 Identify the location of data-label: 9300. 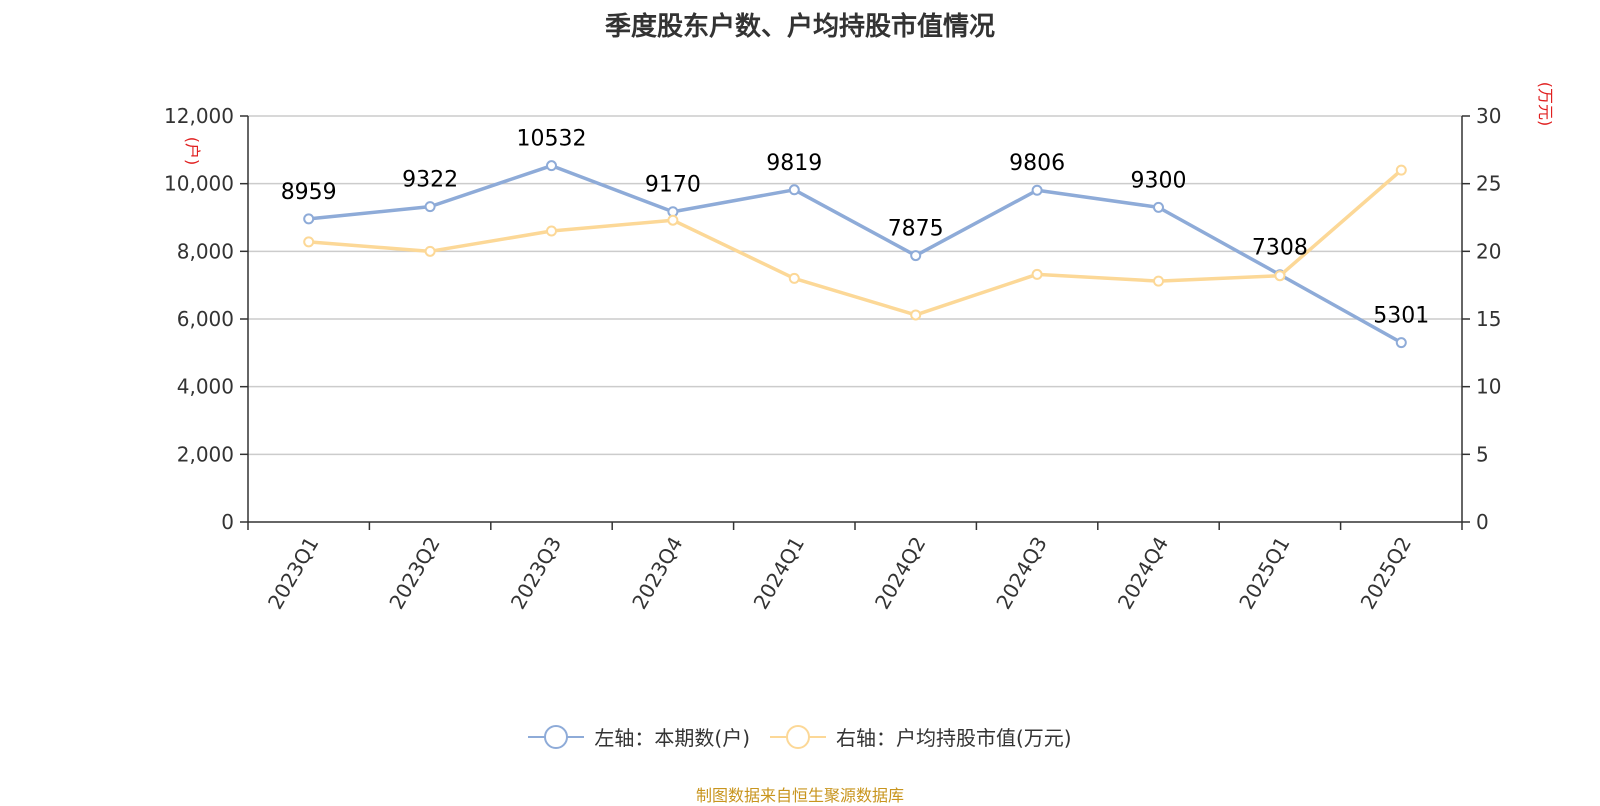
(1159, 180).